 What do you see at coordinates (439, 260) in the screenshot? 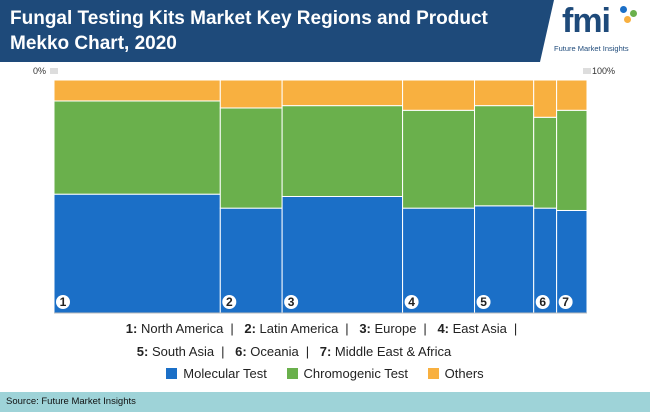
I see `bar-segment-4-molecular-test` at bounding box center [439, 260].